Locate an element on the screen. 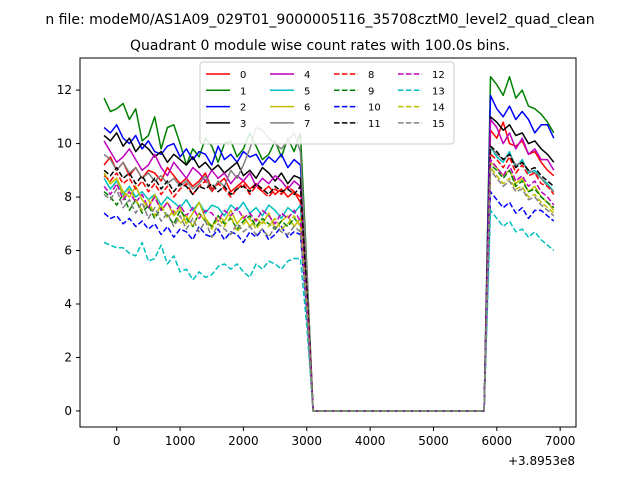 This screenshot has width=640, height=480. legend-label-1: 1 is located at coordinates (243, 91).